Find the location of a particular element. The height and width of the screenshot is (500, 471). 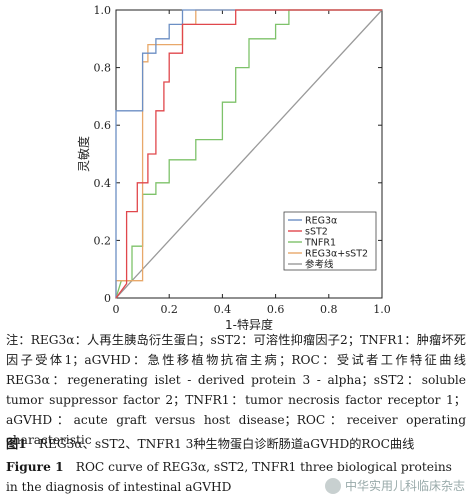

wechat-icon is located at coordinates (332, 485).